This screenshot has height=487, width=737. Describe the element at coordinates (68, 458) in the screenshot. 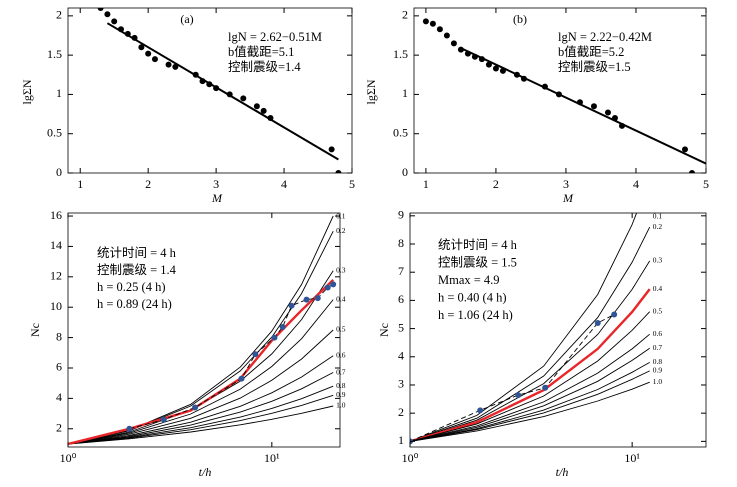

I see `x-tick-label: 10⁰` at that location.